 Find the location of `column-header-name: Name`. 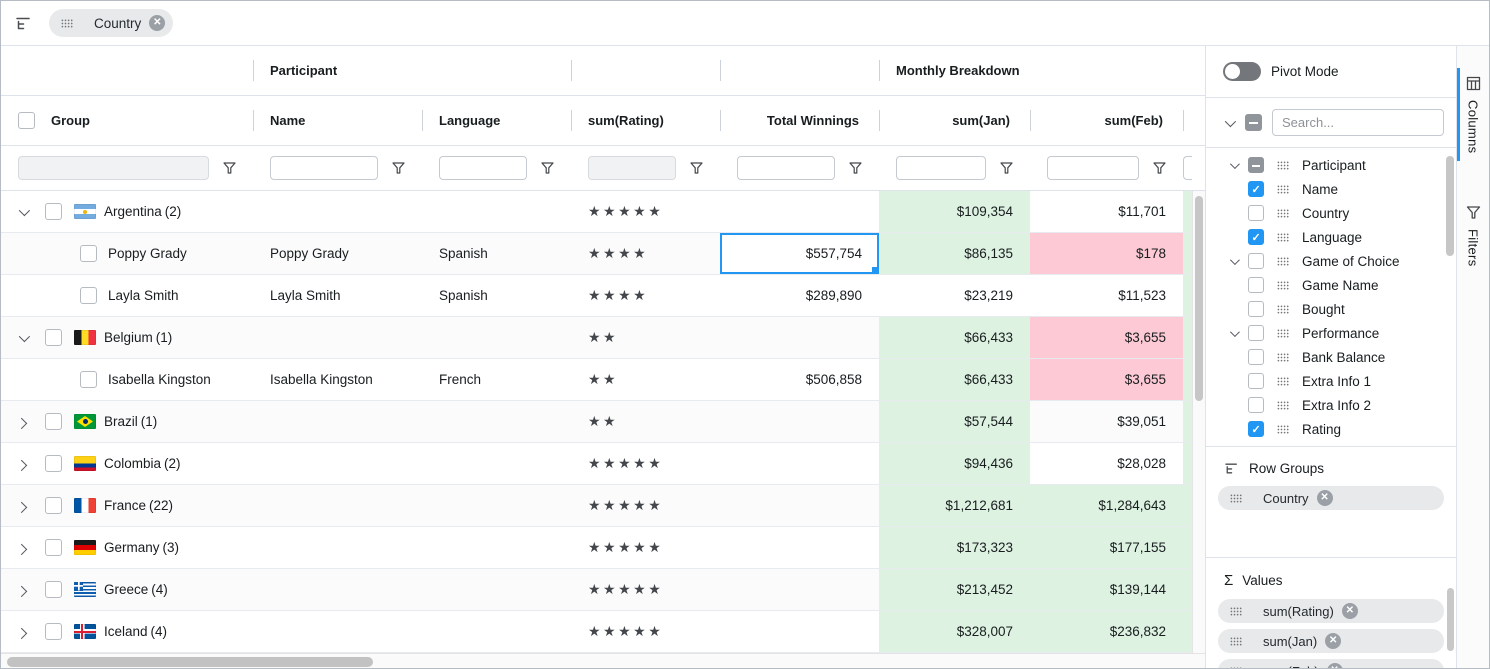

column-header-name: Name is located at coordinates (337, 120).